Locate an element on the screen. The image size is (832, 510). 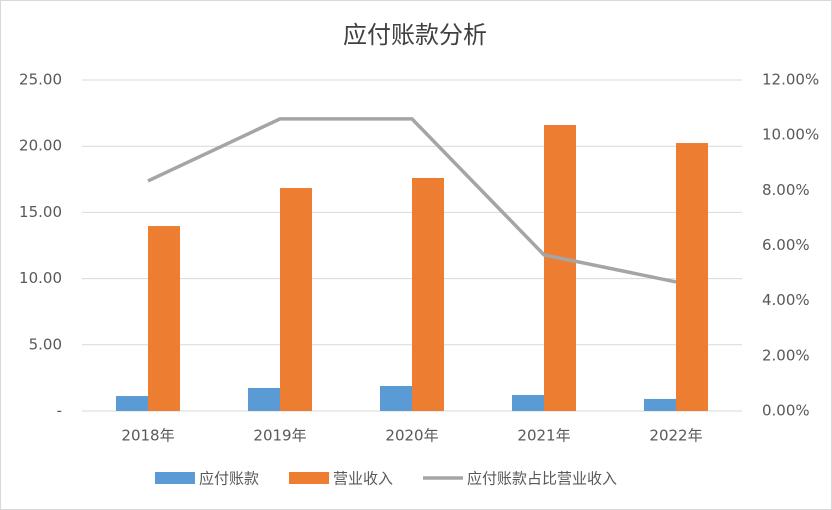
x-tick-label: 2018年 is located at coordinates (147, 436).